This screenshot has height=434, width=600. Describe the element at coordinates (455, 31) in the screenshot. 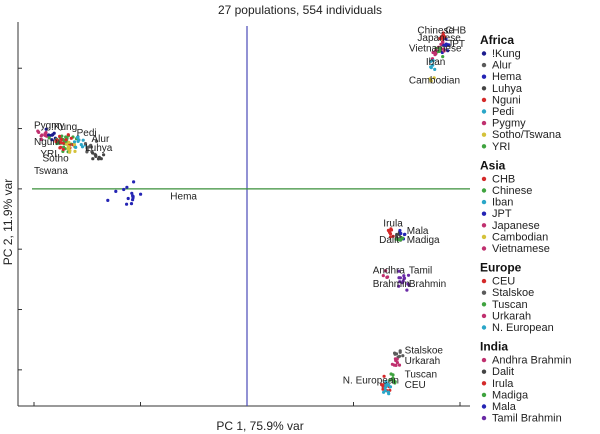

I see `point-annotation: CHB` at that location.